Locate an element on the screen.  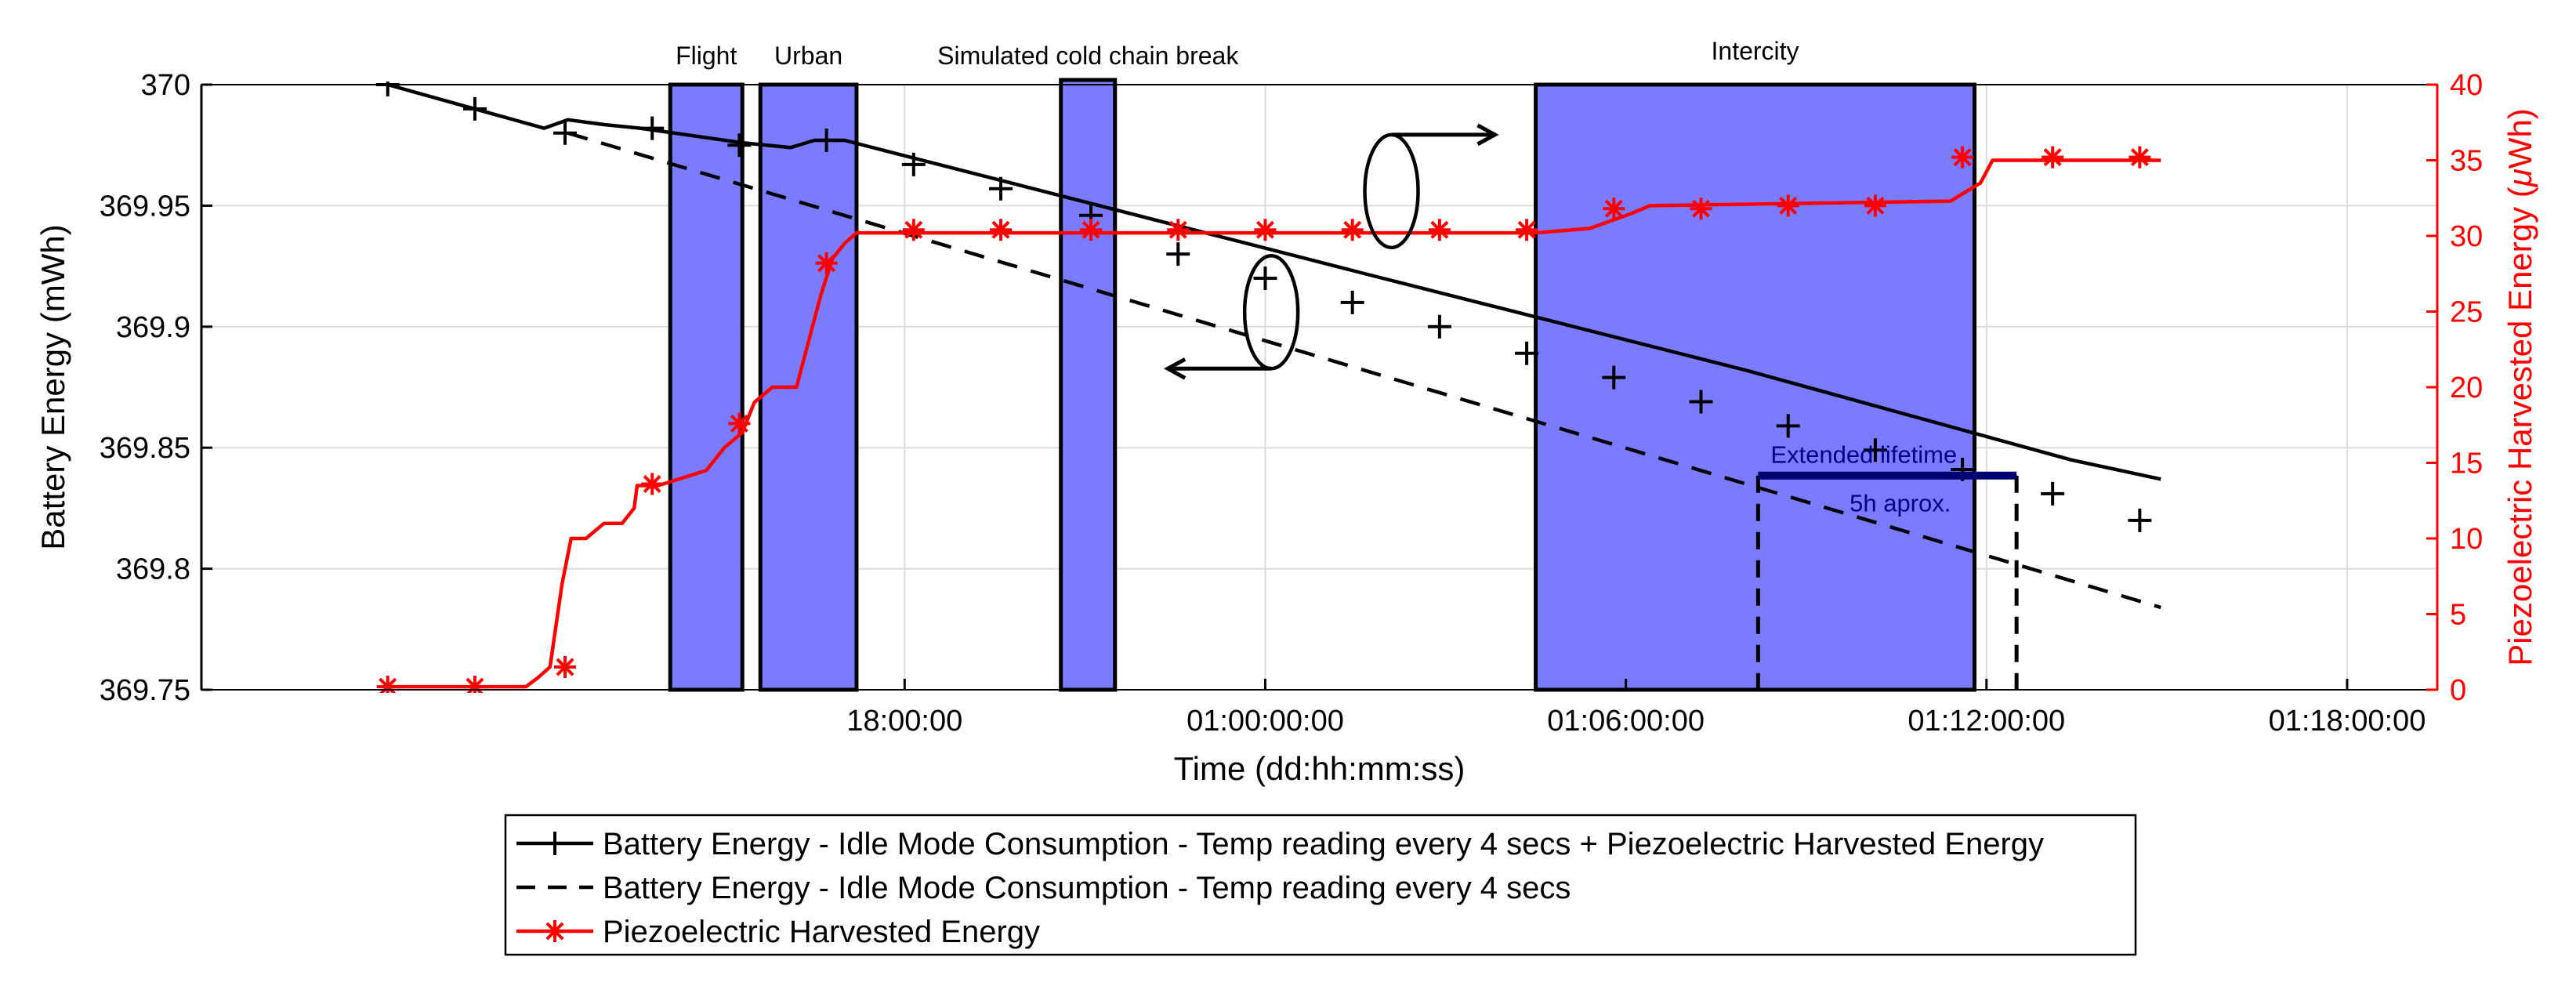
y-right-tick-label-2: 30 is located at coordinates (2466, 237).